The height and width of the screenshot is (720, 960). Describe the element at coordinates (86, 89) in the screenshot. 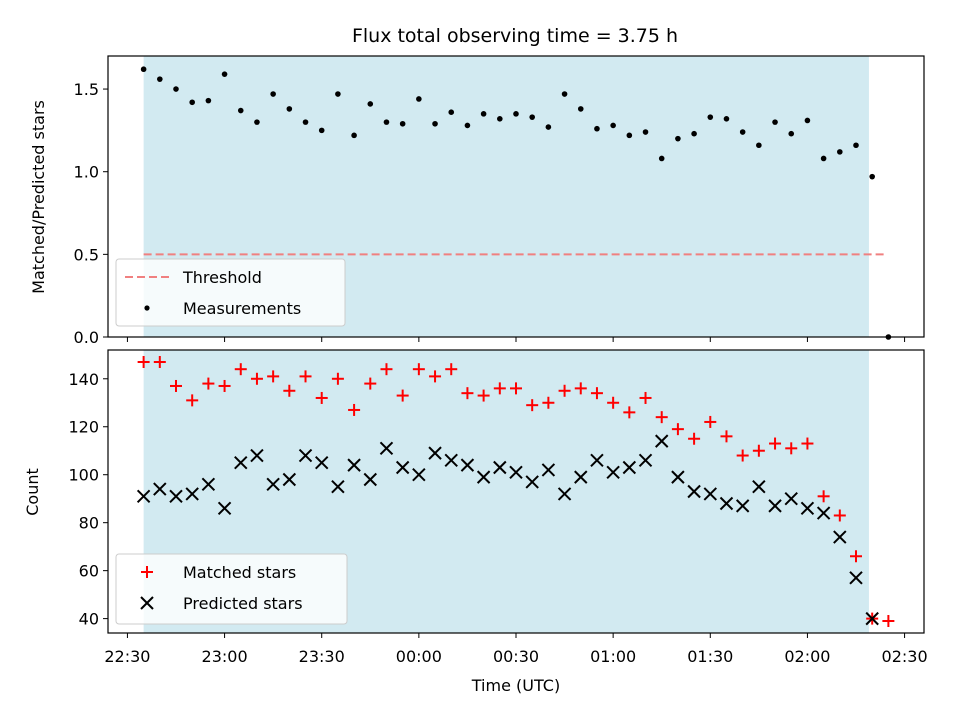

I see `top-y-tick-label: 1.5` at that location.